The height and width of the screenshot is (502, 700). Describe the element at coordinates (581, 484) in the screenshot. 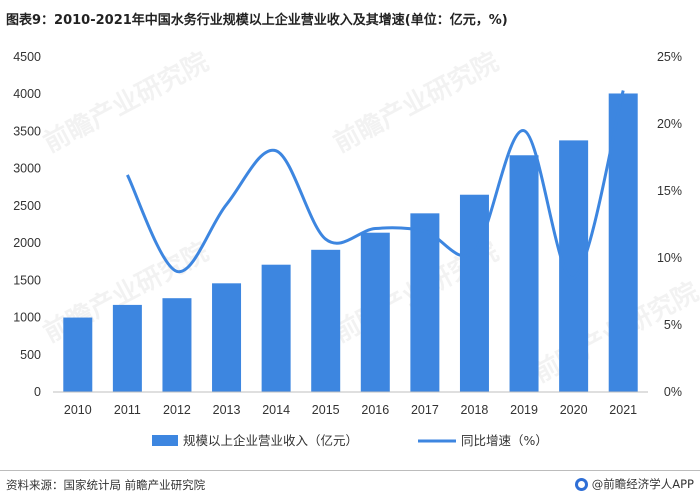

I see `brand-logo-icon` at that location.